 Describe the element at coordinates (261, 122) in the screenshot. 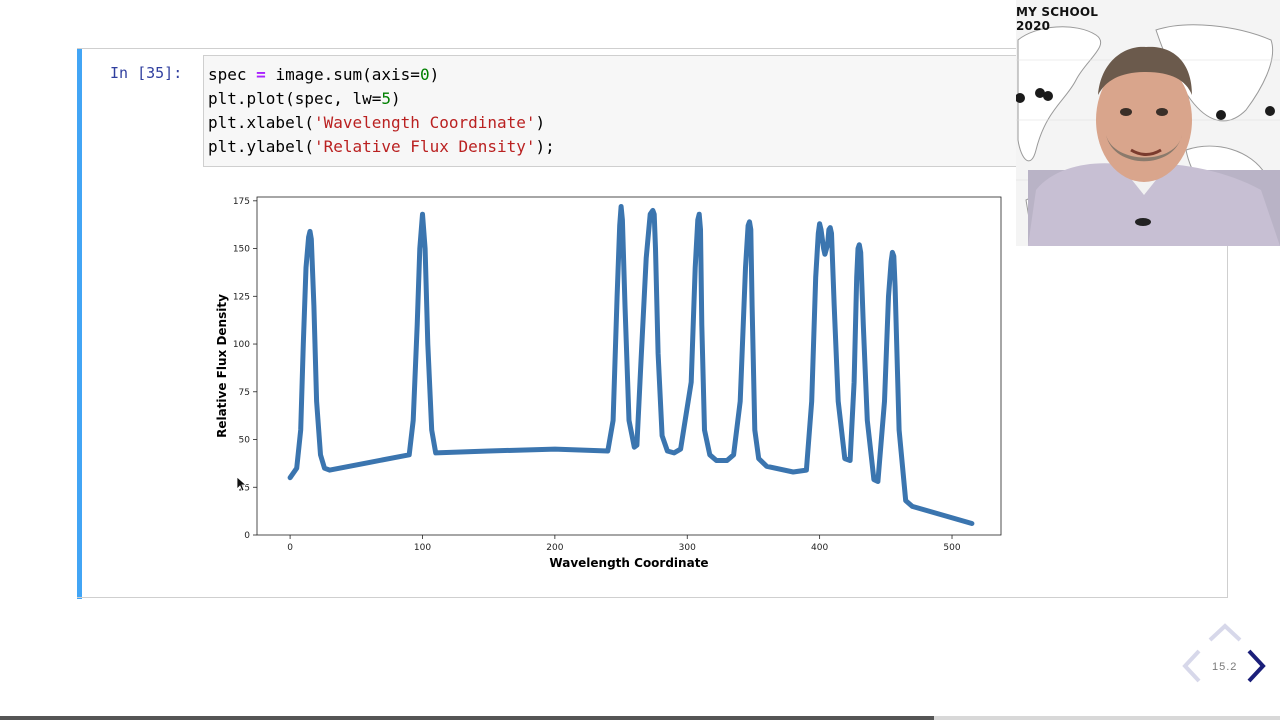

I see `code-token: plt.xlabel(` at that location.